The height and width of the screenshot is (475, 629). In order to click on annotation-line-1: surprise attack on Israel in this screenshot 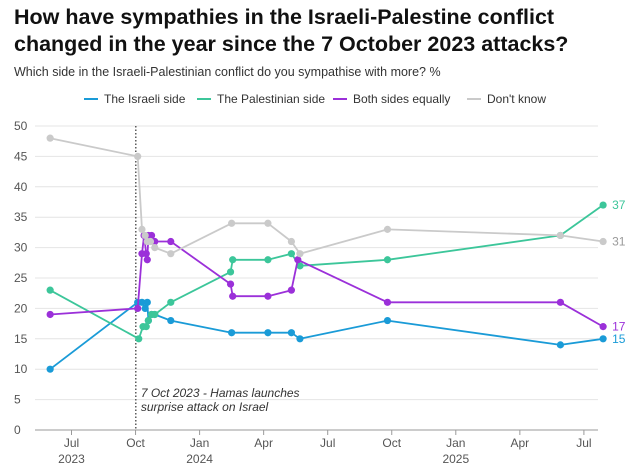, I will do `click(205, 407)`.